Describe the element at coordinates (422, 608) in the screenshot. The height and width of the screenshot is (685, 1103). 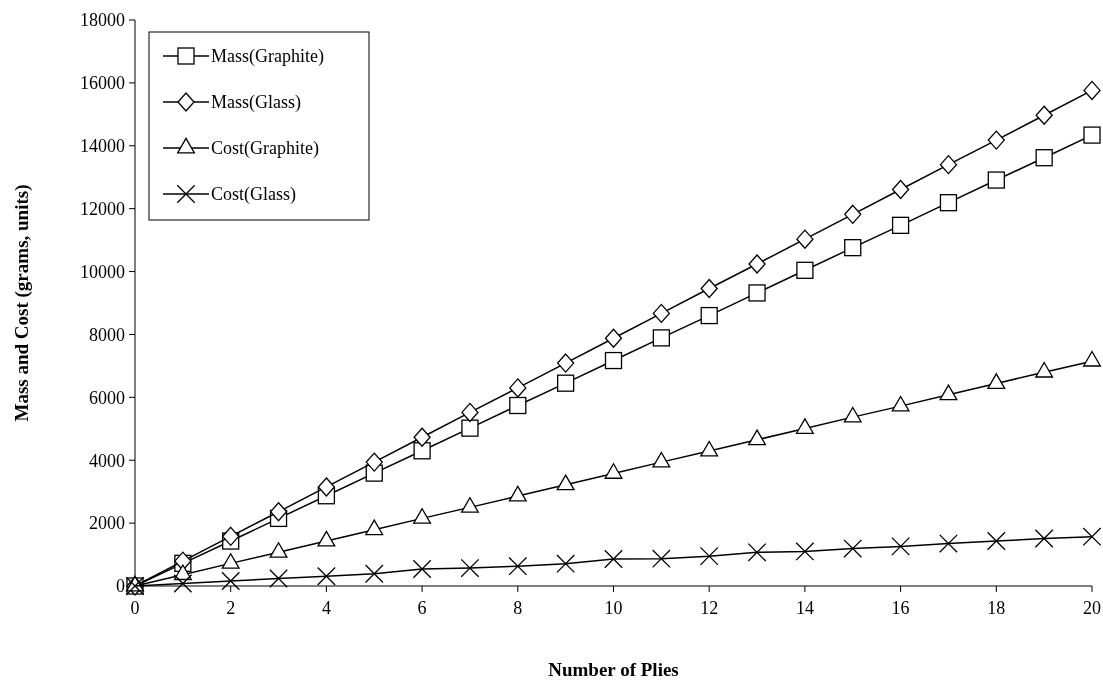
I see `x-tick-label: 6` at that location.